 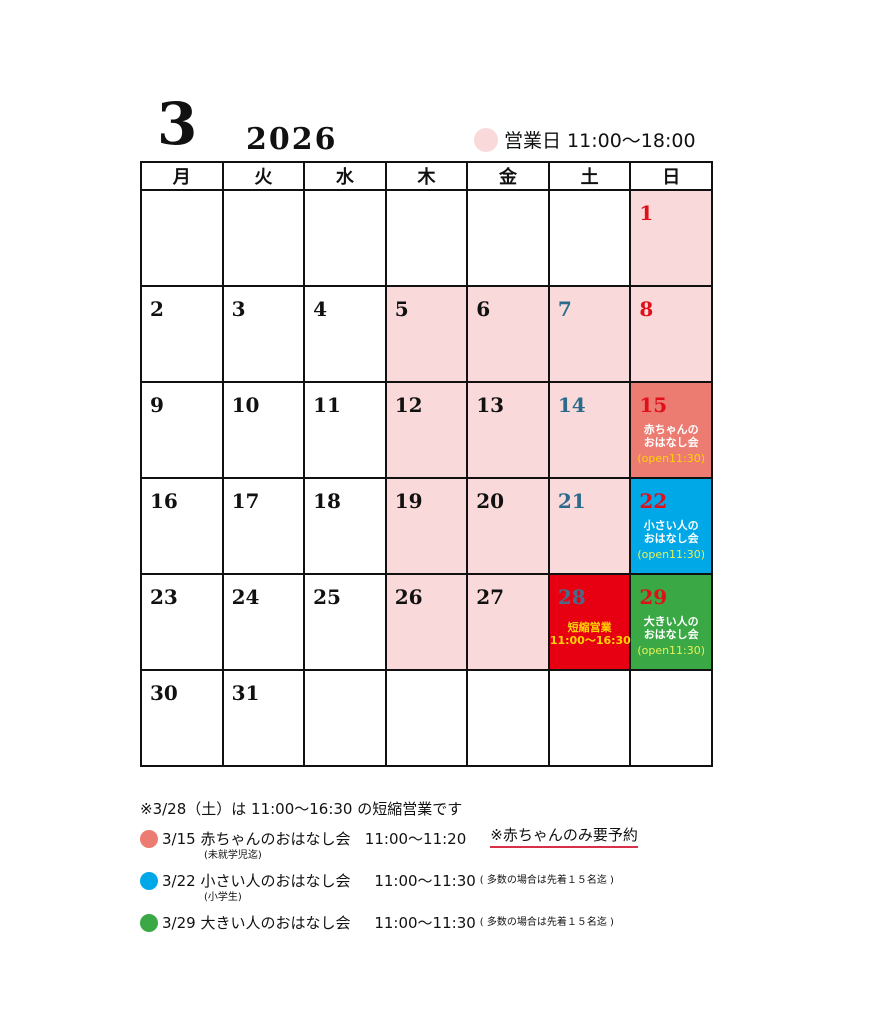 I want to click on day-number: 30, so click(x=164, y=693).